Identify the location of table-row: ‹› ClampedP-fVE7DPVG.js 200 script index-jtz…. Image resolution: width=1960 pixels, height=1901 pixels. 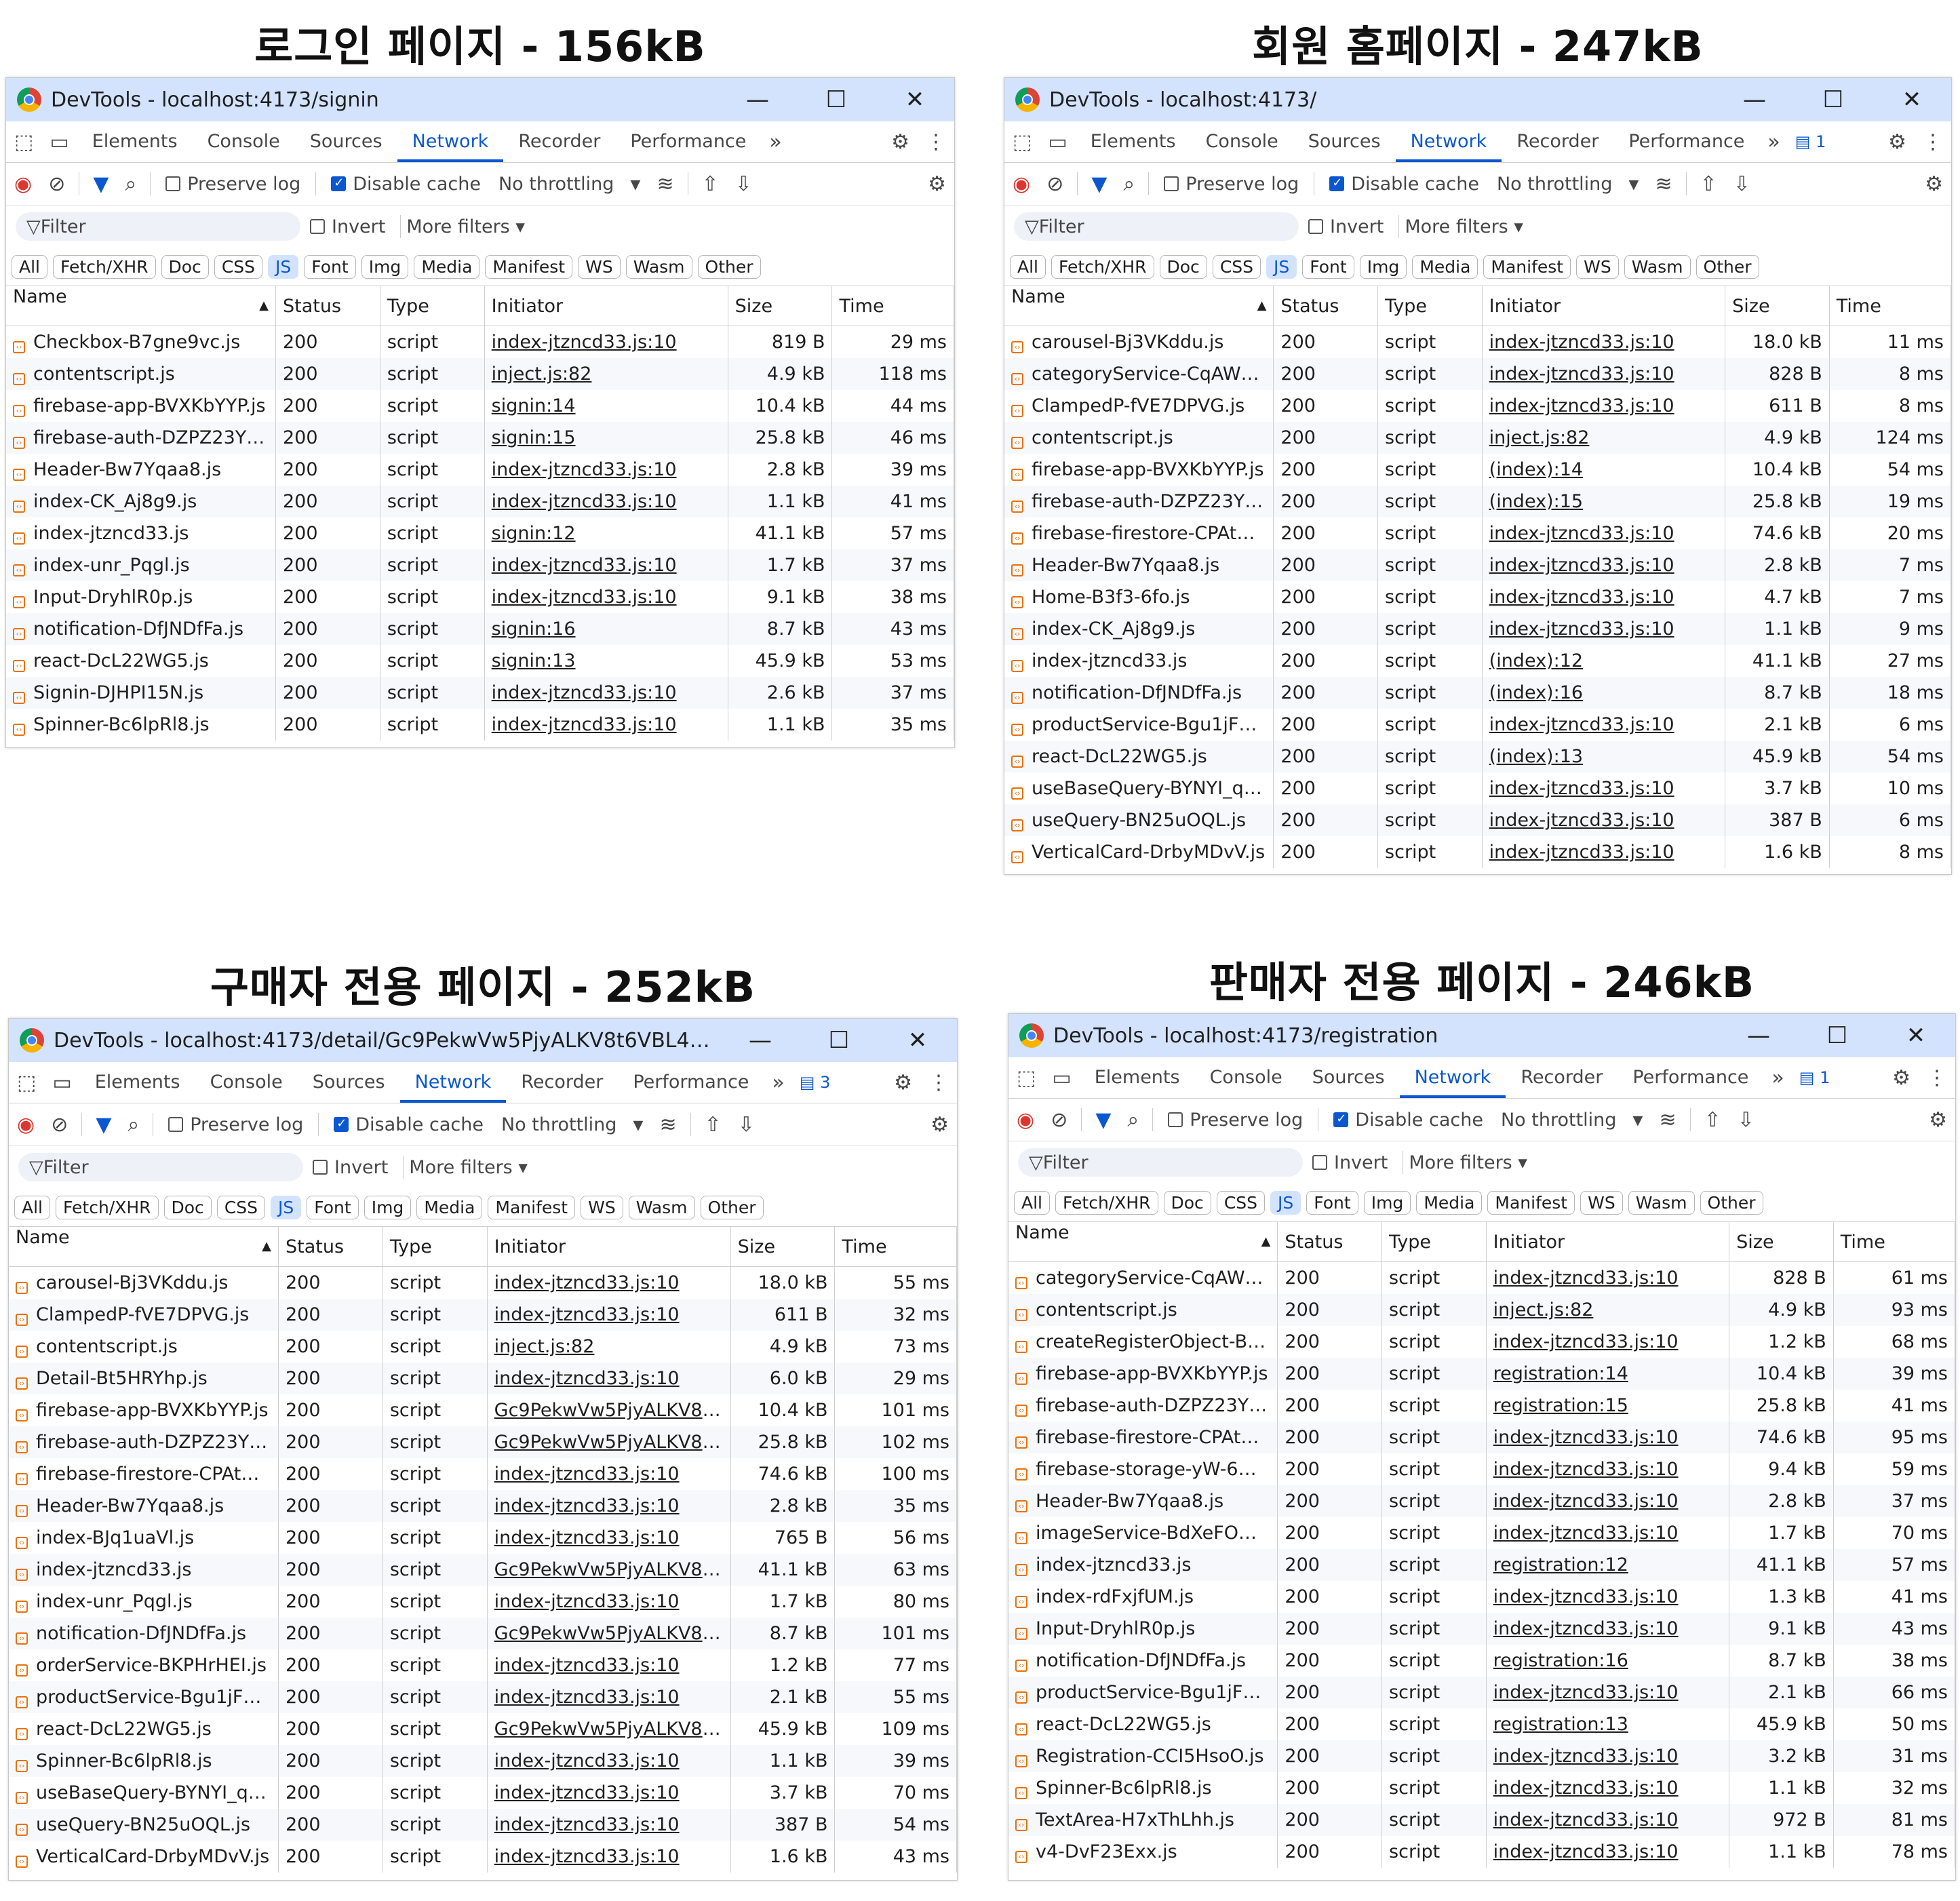
(483, 1315).